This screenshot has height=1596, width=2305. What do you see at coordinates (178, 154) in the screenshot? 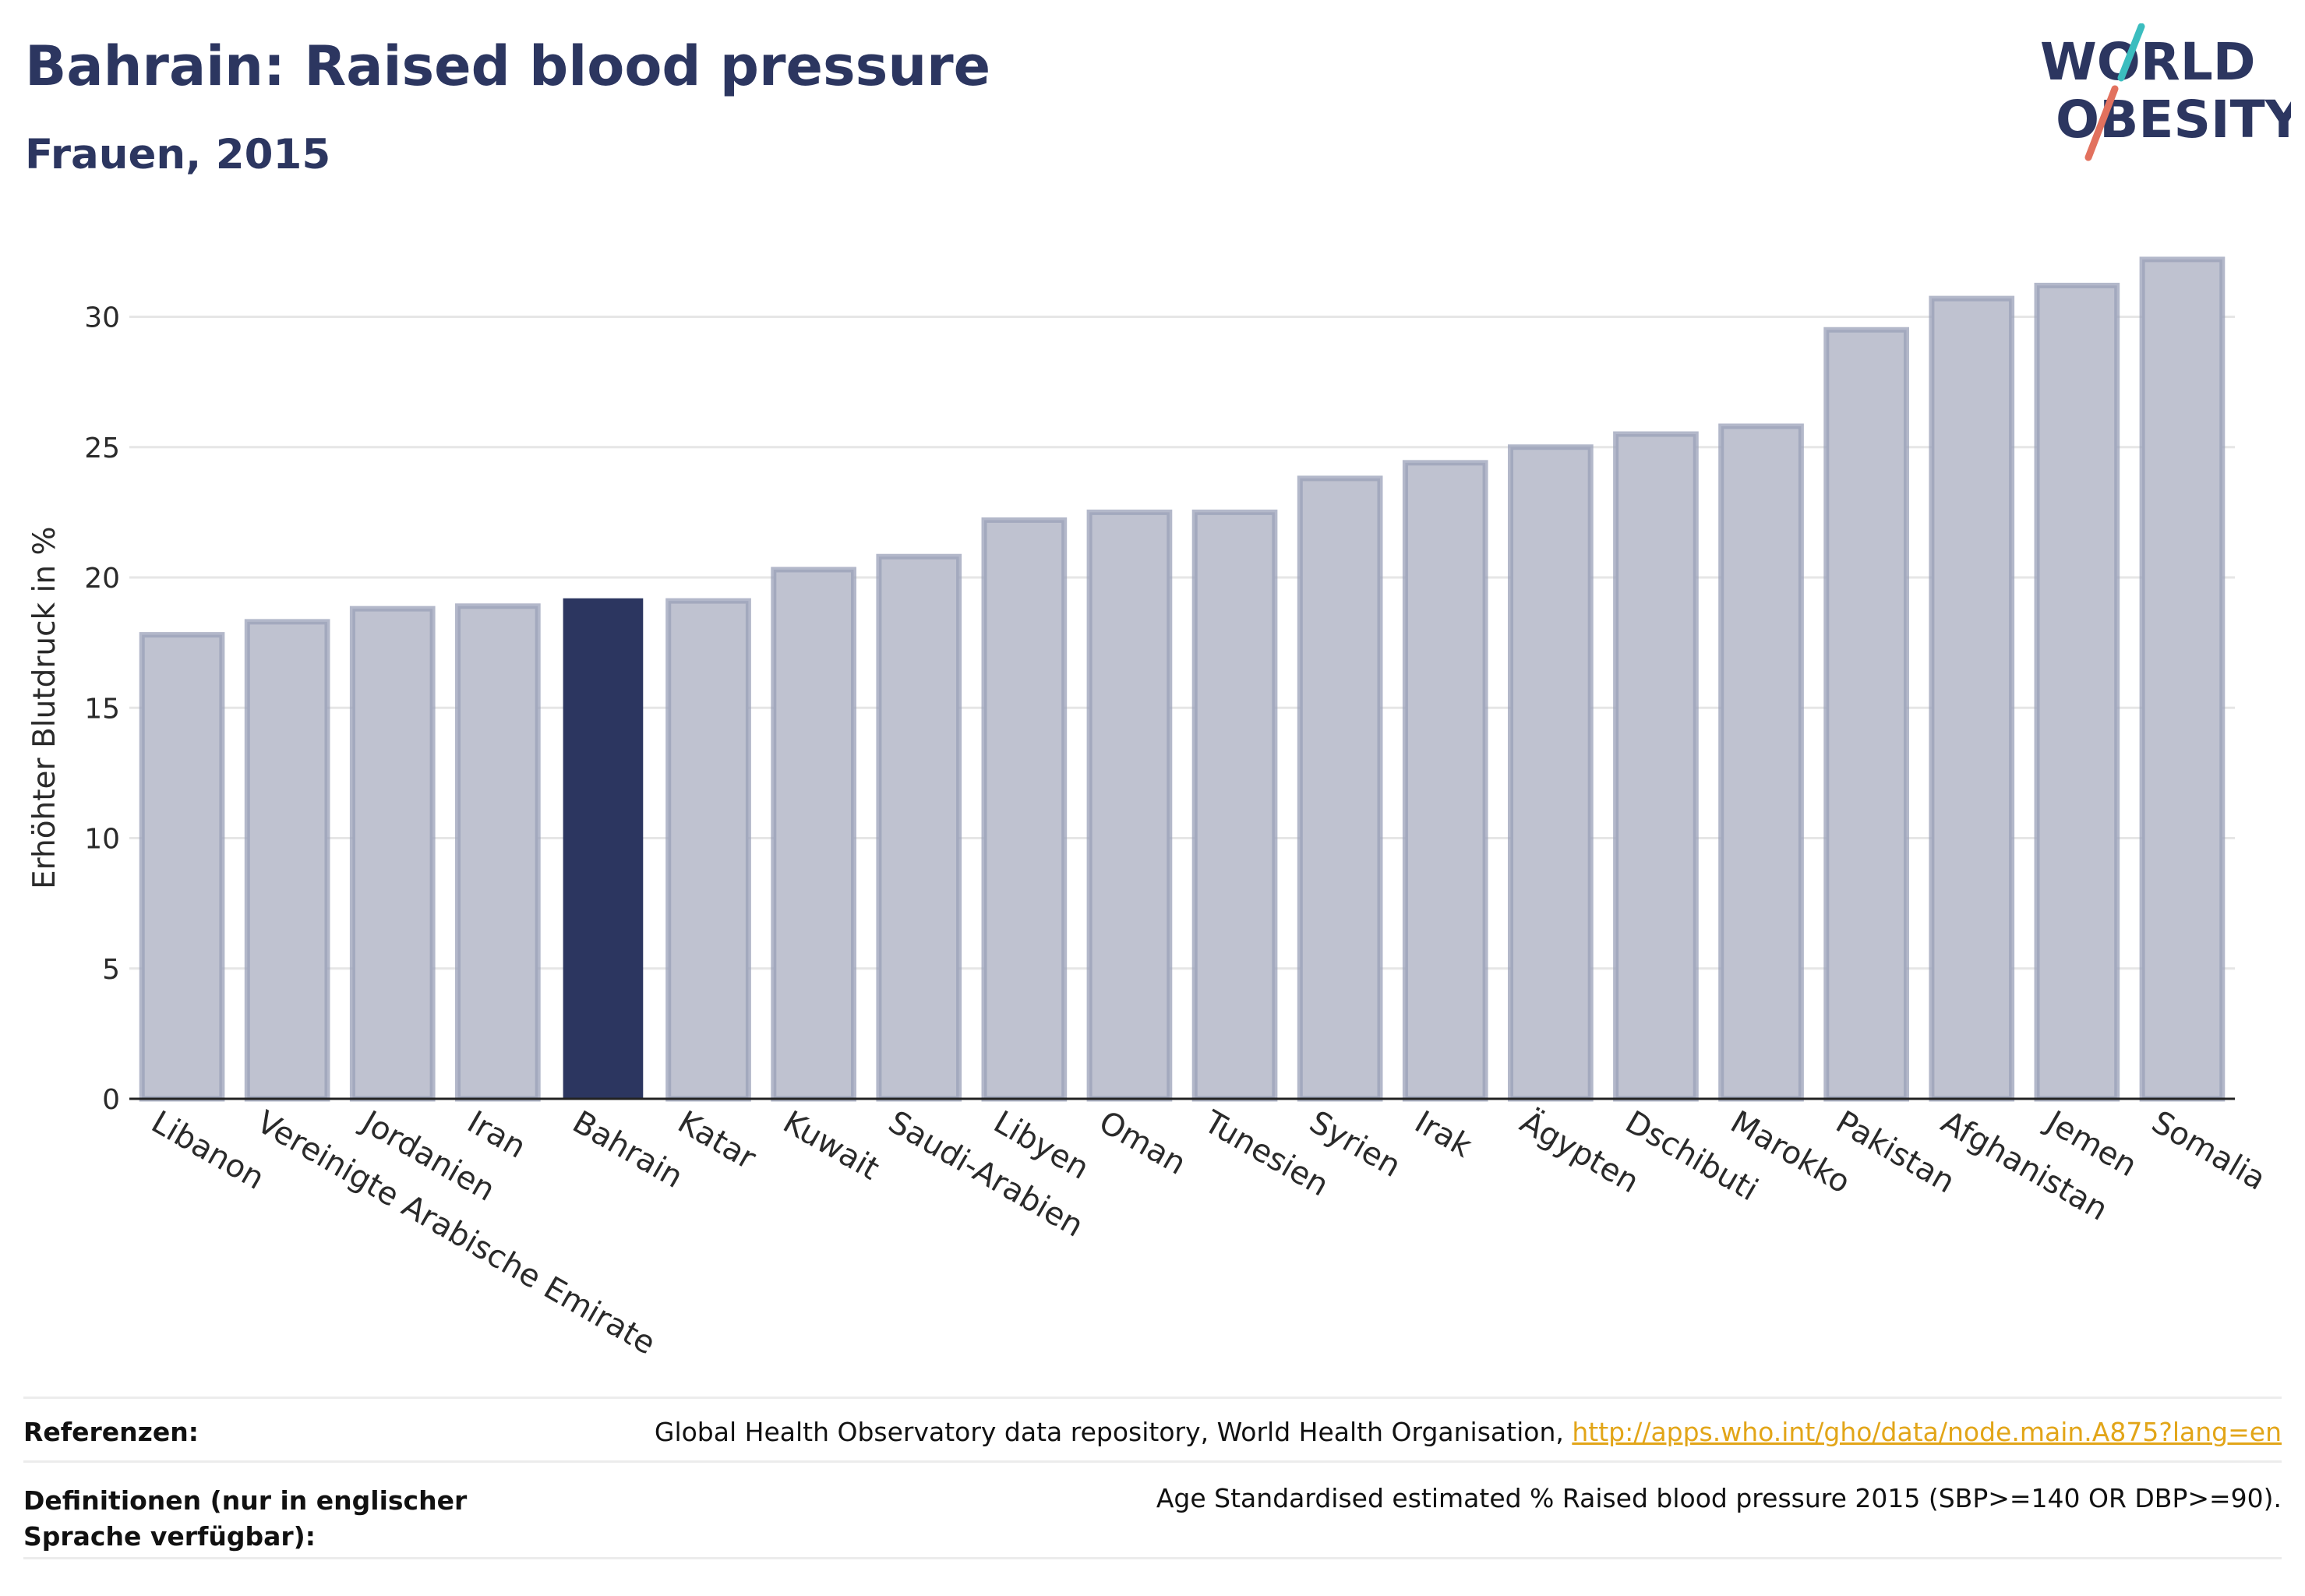
I see `chart-subtitle: Frauen, 2015` at bounding box center [178, 154].